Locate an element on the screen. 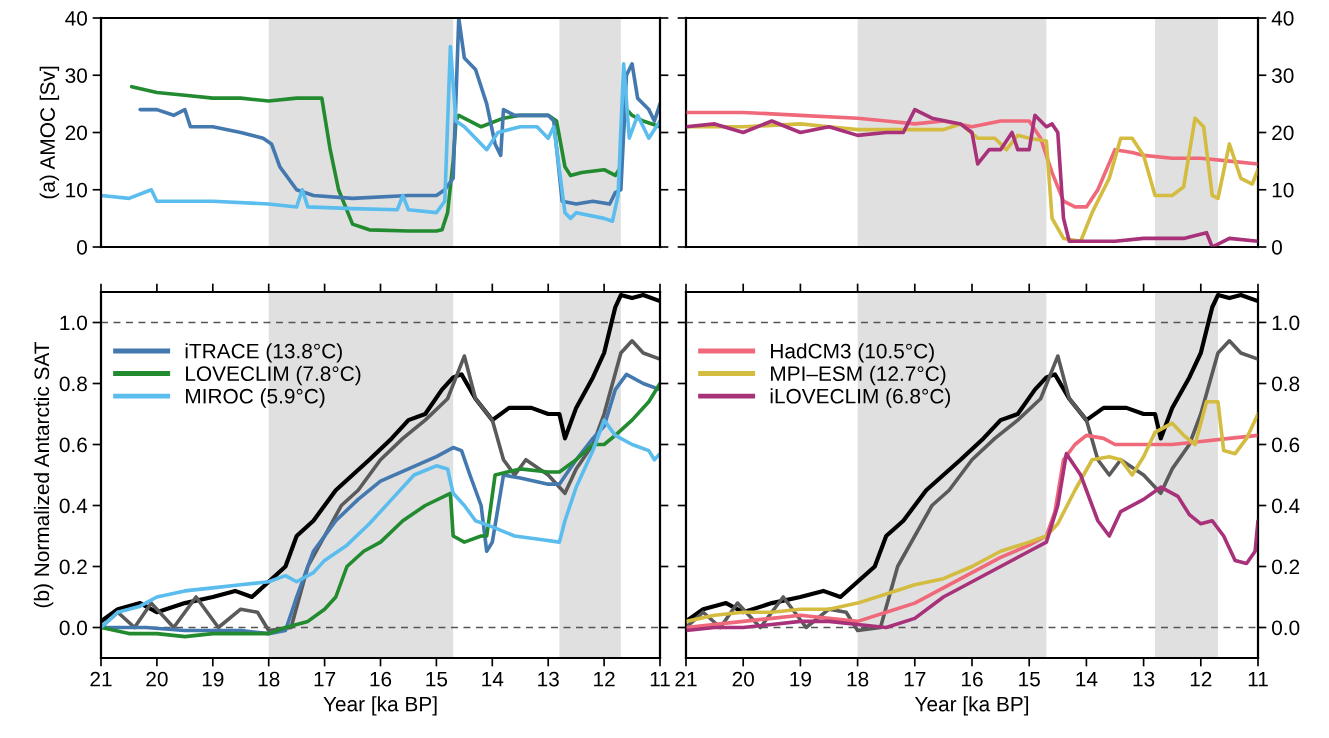  legend-label: iLOVECLIM (6.8°C) is located at coordinates (860, 398).